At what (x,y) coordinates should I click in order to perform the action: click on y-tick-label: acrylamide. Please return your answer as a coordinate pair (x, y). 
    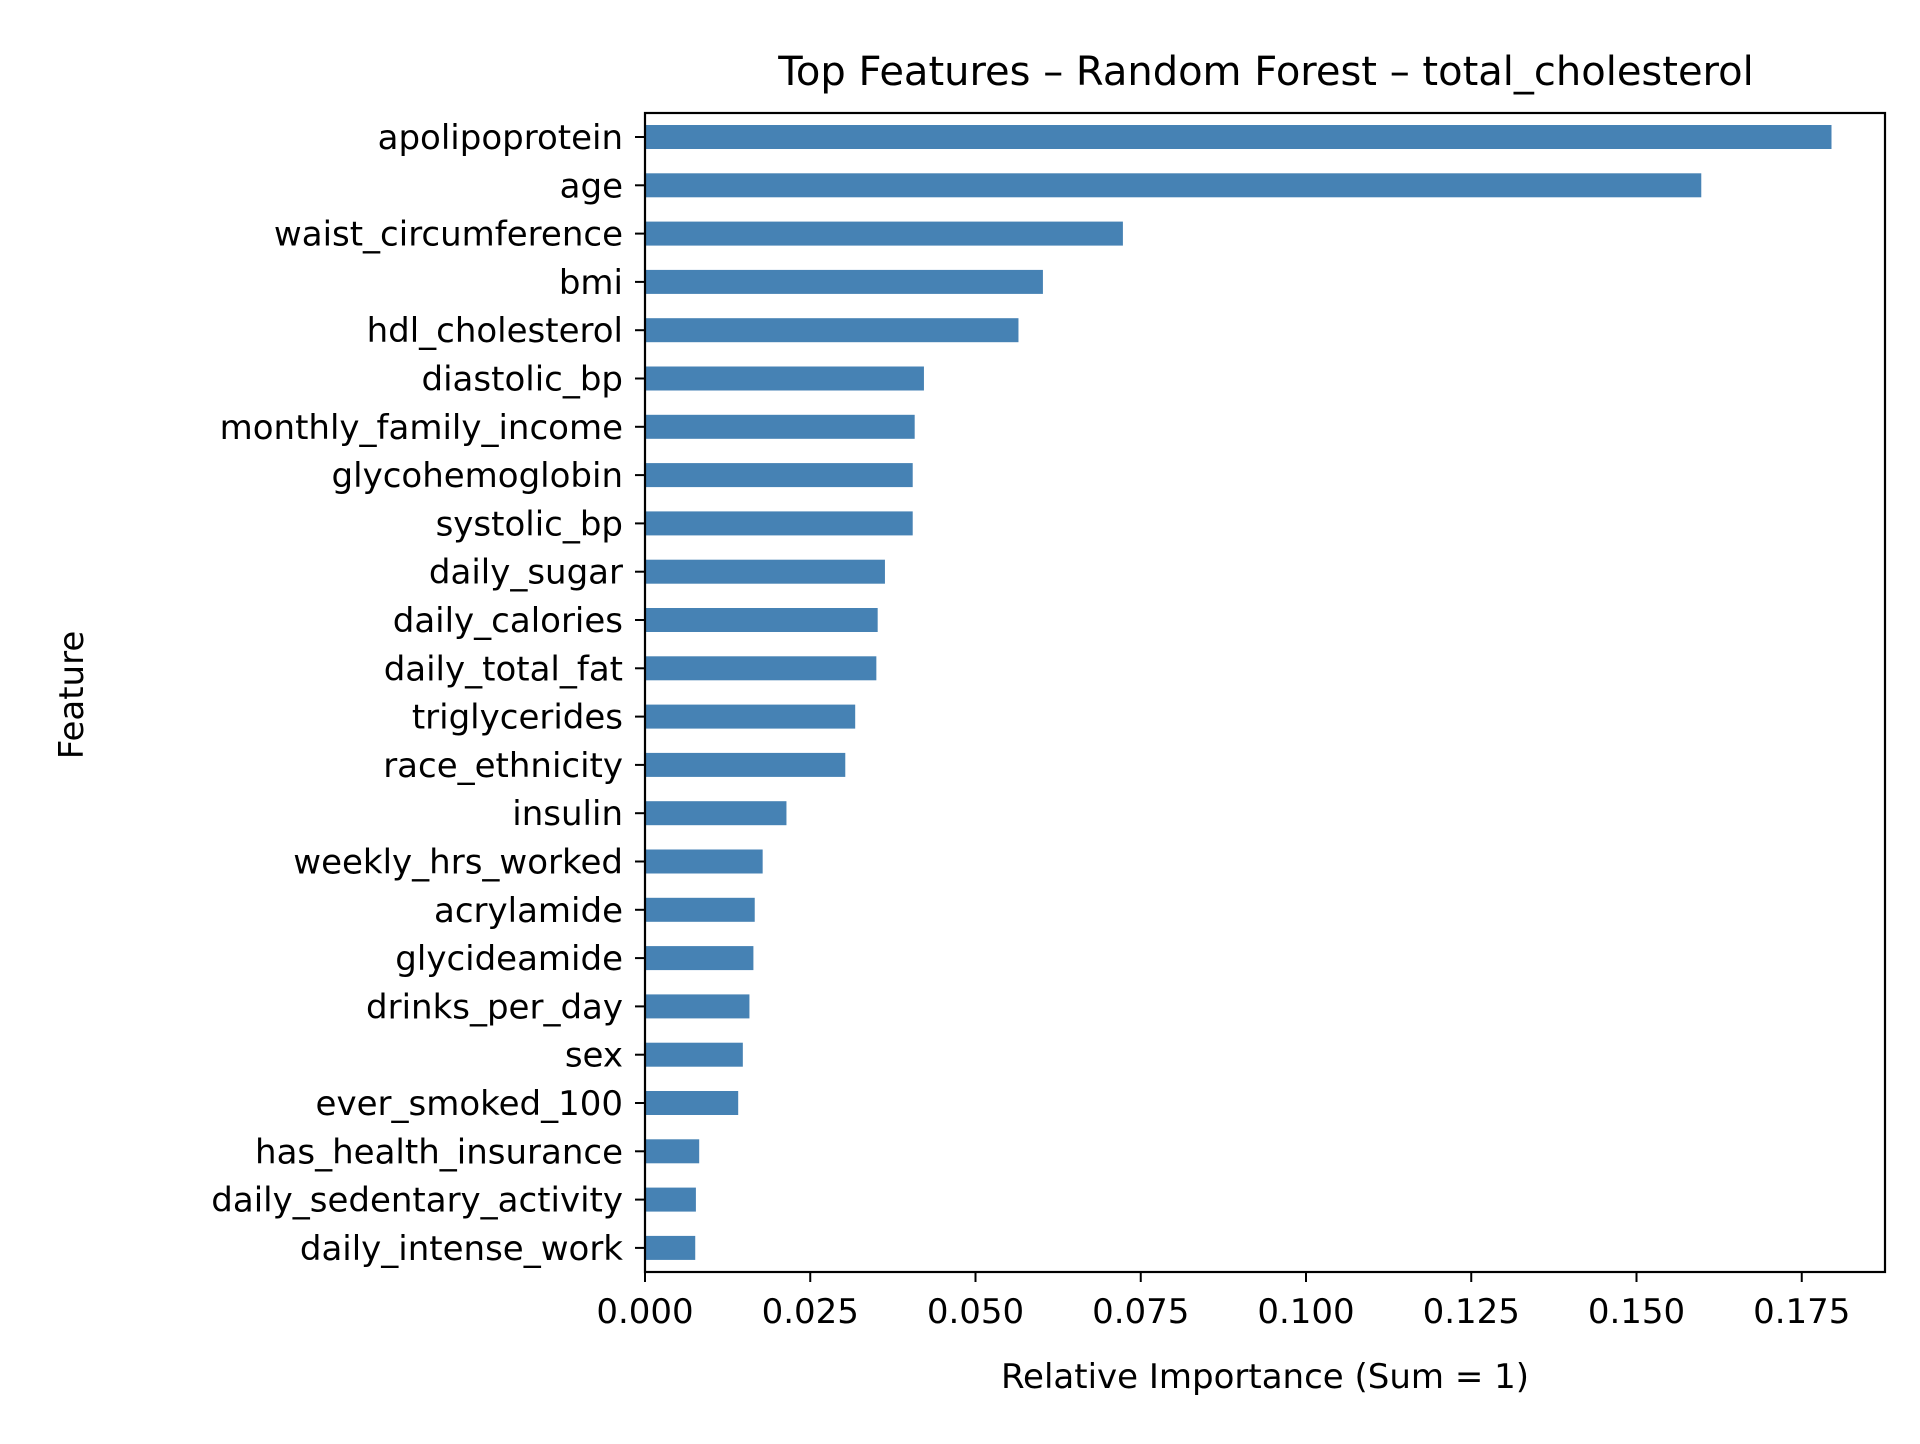
    Looking at the image, I should click on (528, 911).